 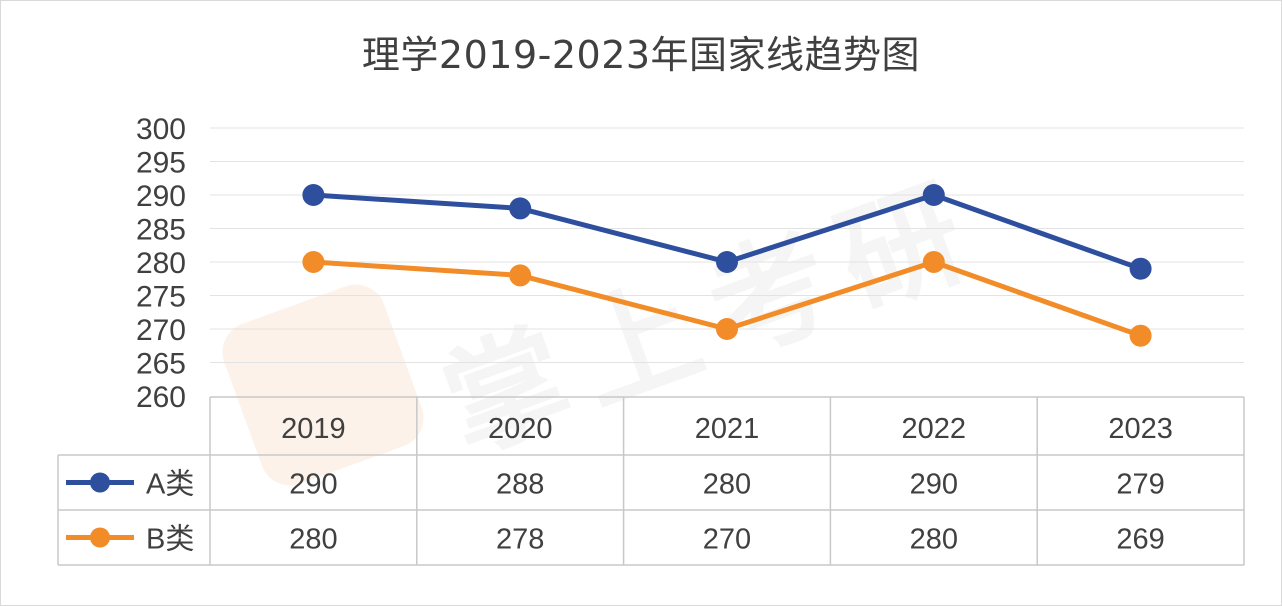 I want to click on data-table-value: 269, so click(x=1140, y=540).